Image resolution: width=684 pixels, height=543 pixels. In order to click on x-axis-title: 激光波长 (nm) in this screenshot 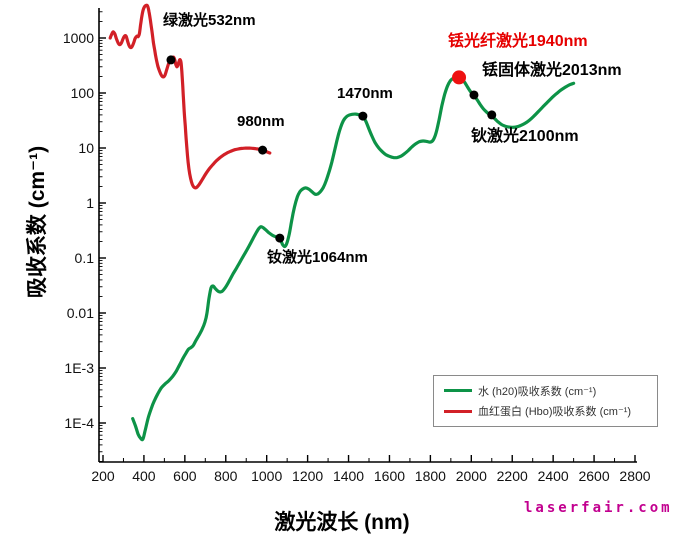, I will do `click(342, 522)`.